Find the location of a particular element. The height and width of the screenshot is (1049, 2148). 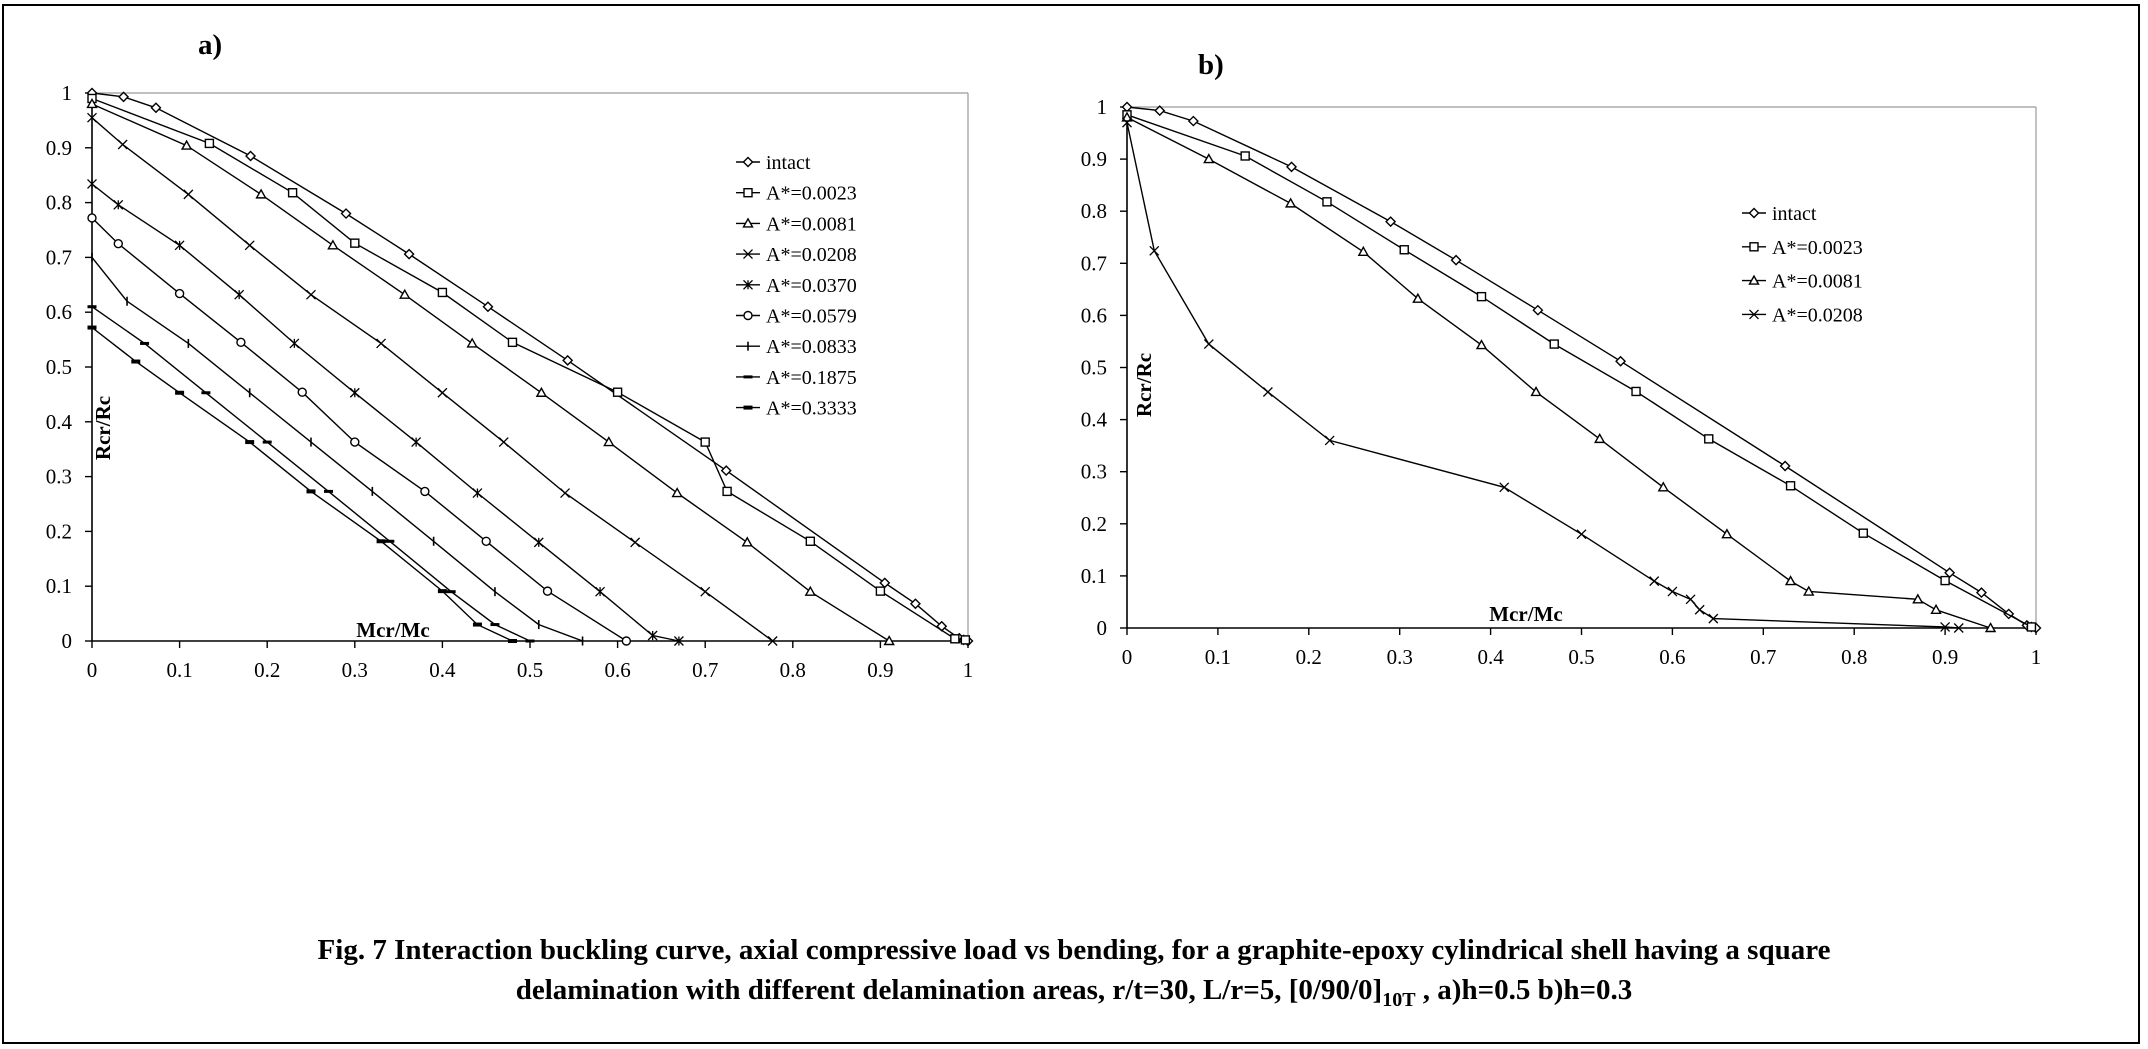

caption-subscript: 10T is located at coordinates (1399, 999).